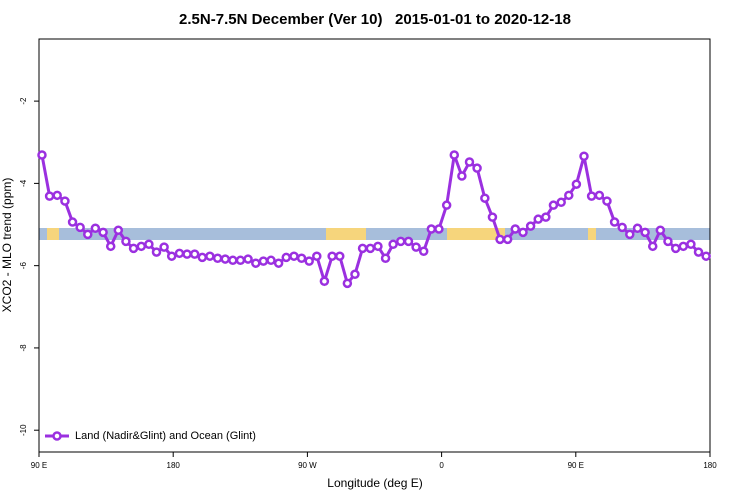  Describe the element at coordinates (374, 483) in the screenshot. I see `x-axis-label: Longitude (deg E)` at that location.